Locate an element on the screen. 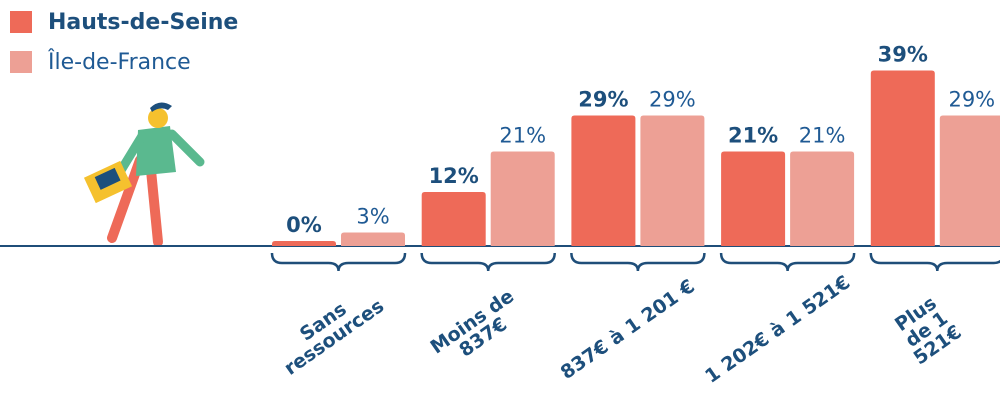 The height and width of the screenshot is (414, 1000). value-label: 3% is located at coordinates (372, 217).